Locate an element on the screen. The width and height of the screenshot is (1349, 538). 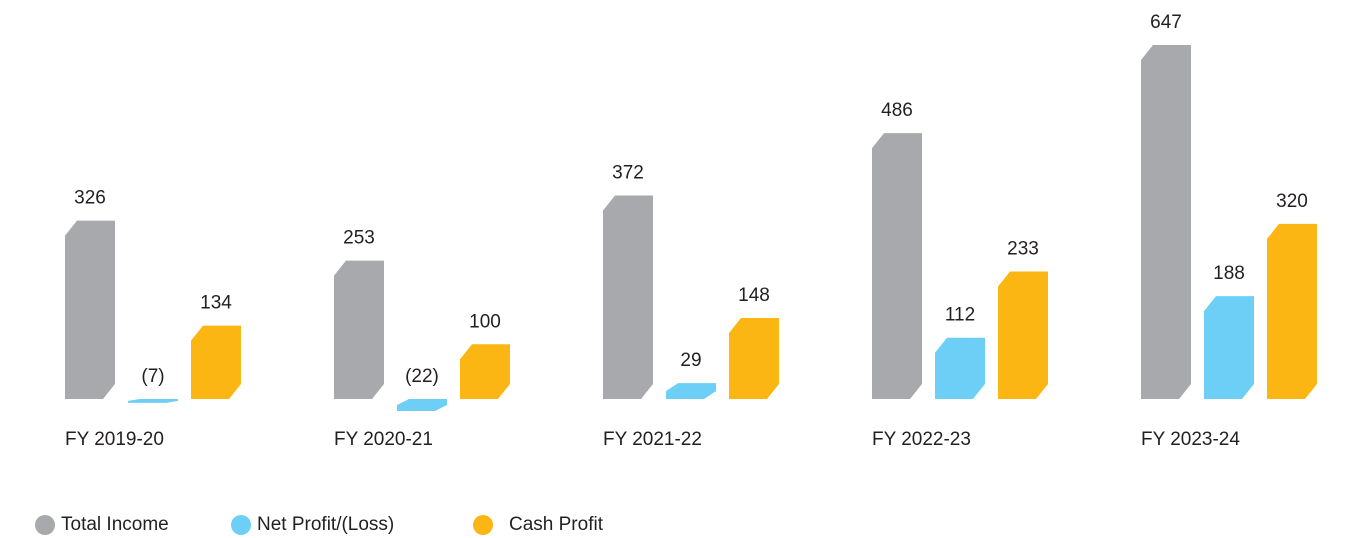
data-label: 326 is located at coordinates (90, 198).